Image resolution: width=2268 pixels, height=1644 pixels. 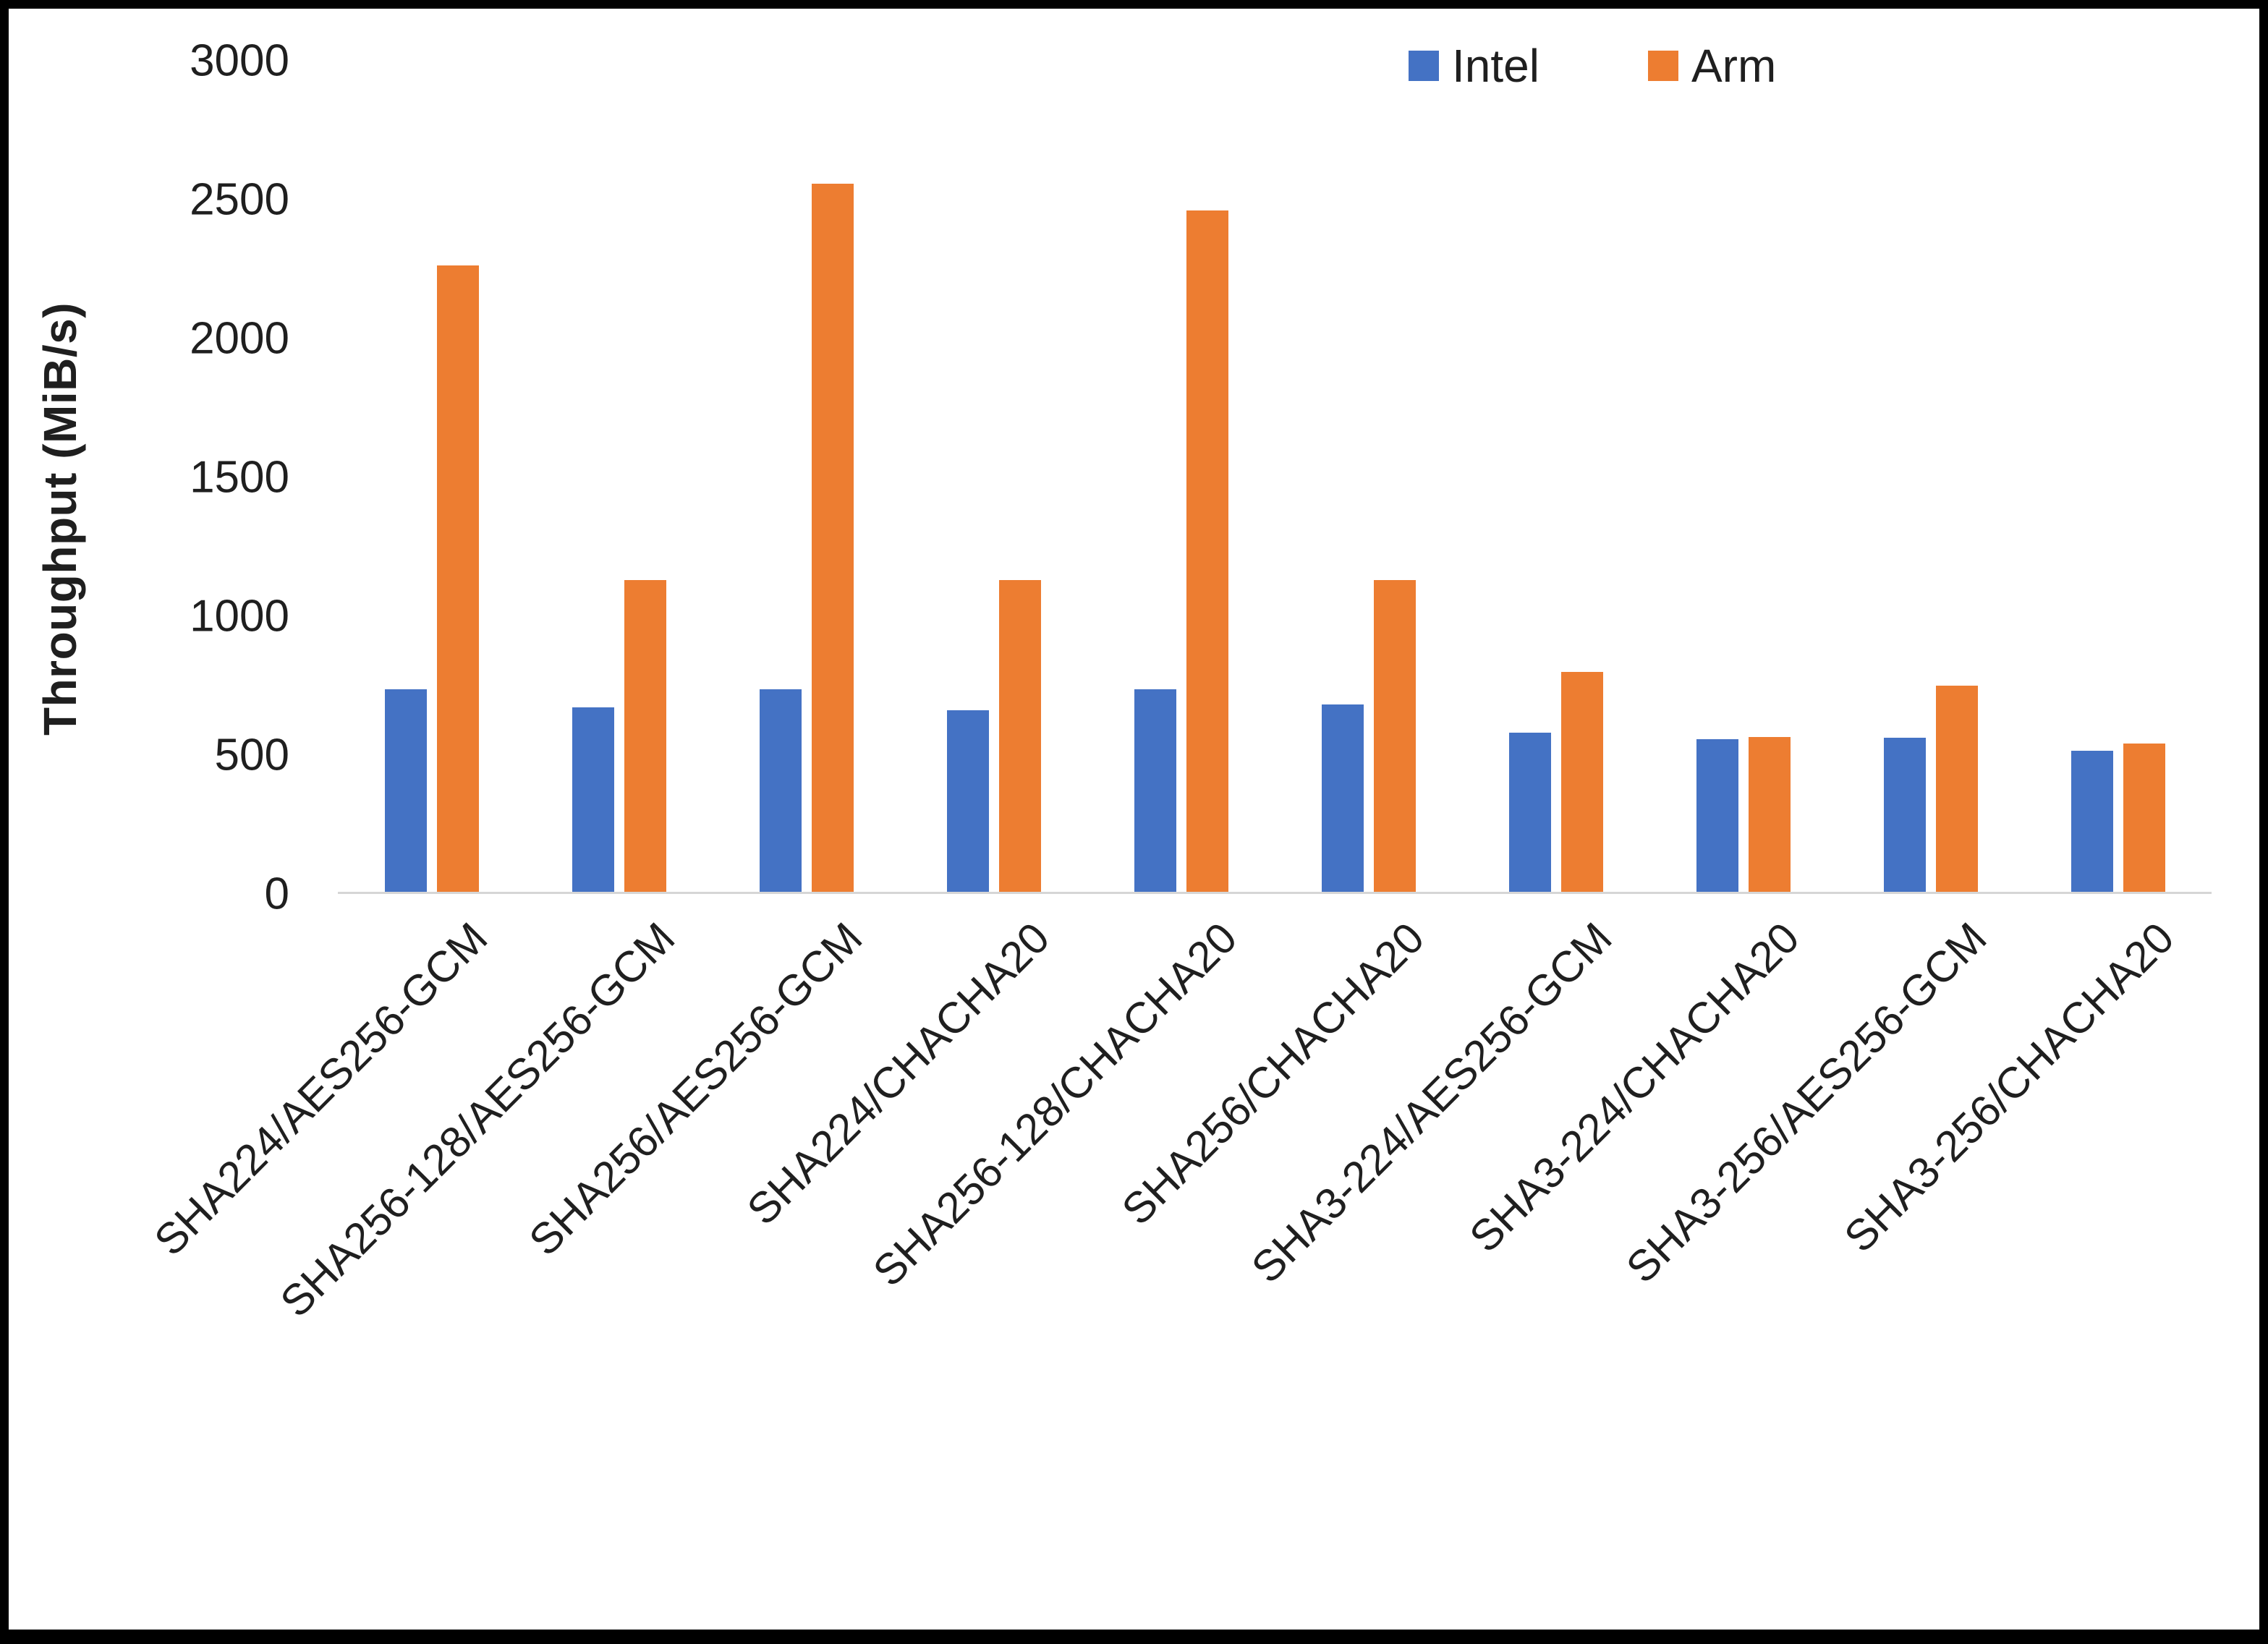 I want to click on x-axis-label: SHA224/CHACHA20, so click(x=899, y=1074).